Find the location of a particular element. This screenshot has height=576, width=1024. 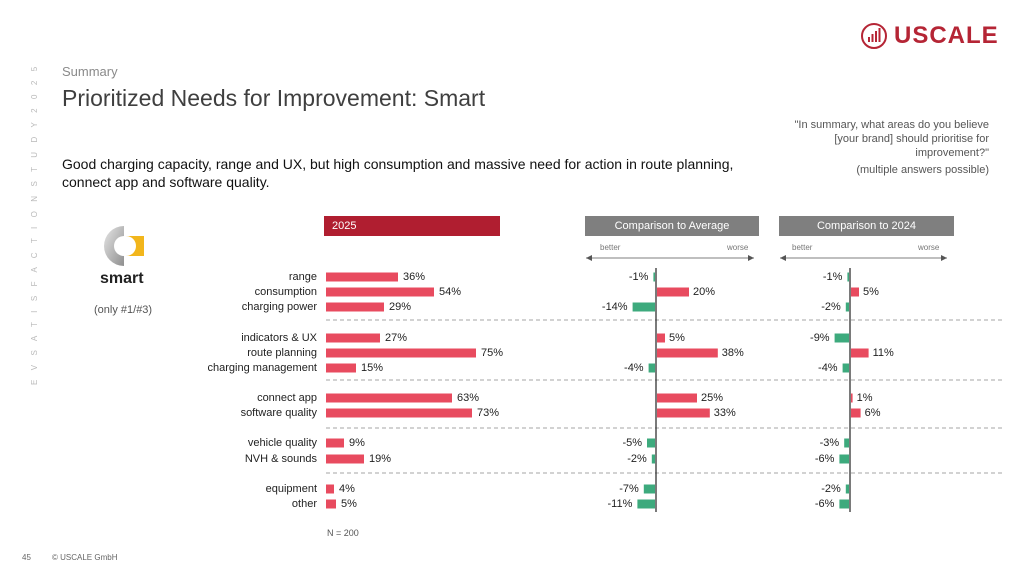

question-note: (multiple answers possible) is located at coordinates (922, 170).